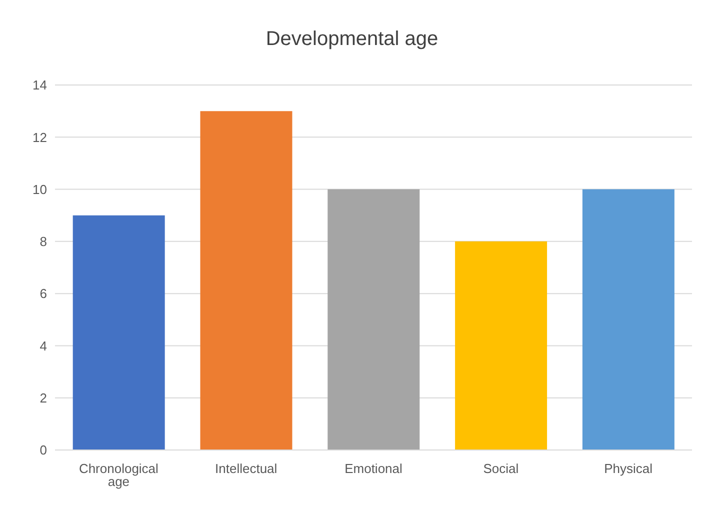  Describe the element at coordinates (352, 39) in the screenshot. I see `chart-title: Developmental age` at that location.